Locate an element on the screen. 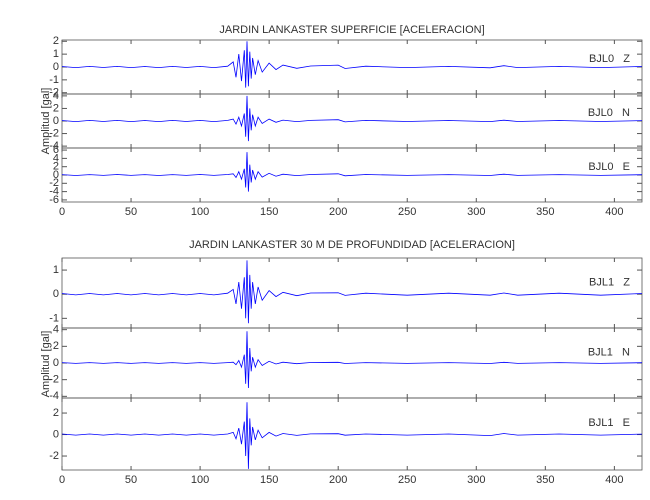 The width and height of the screenshot is (650, 500). y-tick-label: -6 is located at coordinates (54, 200).